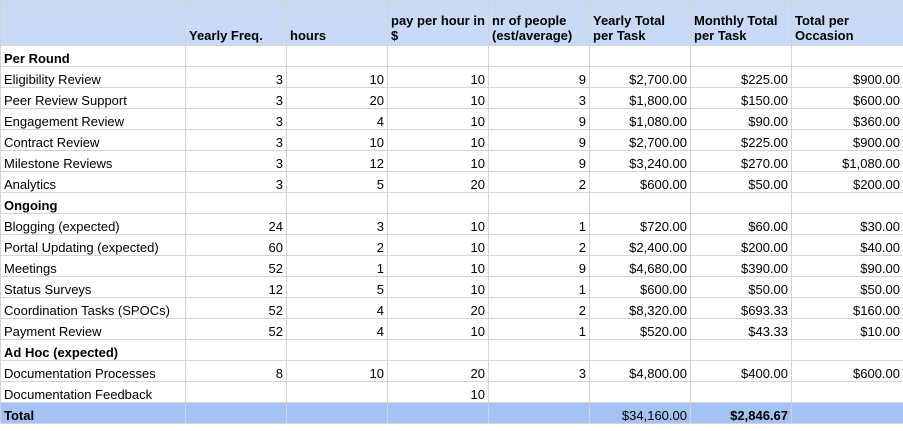  Describe the element at coordinates (236, 392) in the screenshot. I see `cell-yearly-freq` at that location.